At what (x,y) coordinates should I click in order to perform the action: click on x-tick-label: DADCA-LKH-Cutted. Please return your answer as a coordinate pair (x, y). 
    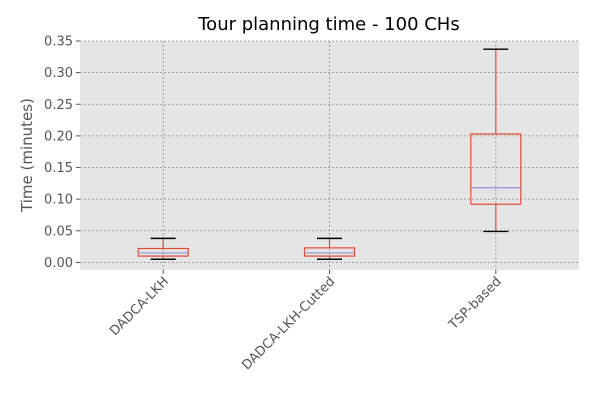
    Looking at the image, I should click on (288, 323).